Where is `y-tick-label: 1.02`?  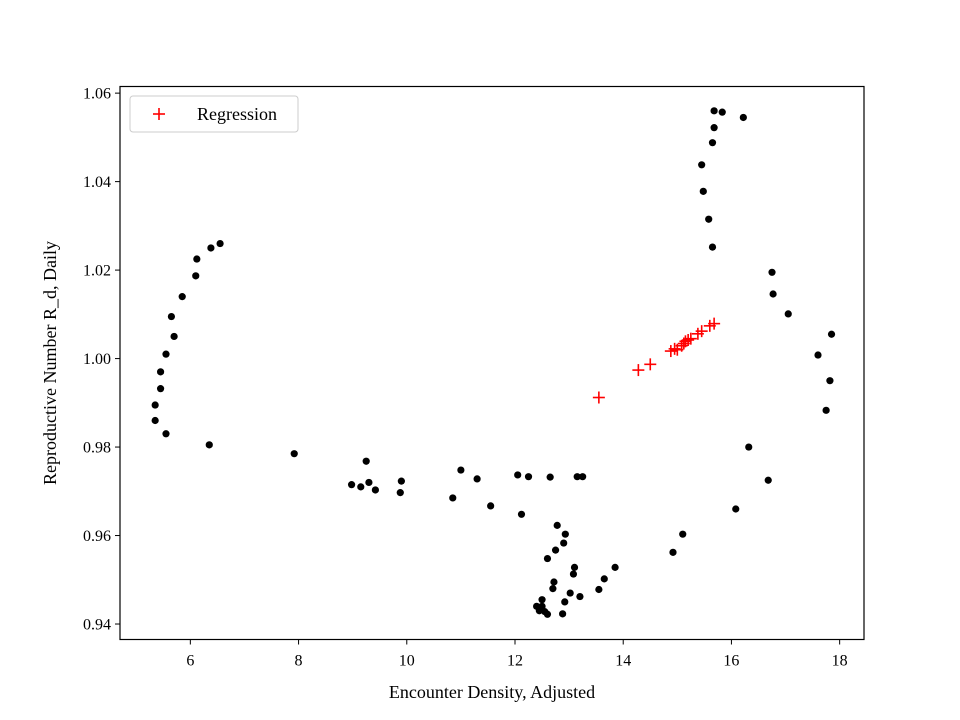 y-tick-label: 1.02 is located at coordinates (97, 271).